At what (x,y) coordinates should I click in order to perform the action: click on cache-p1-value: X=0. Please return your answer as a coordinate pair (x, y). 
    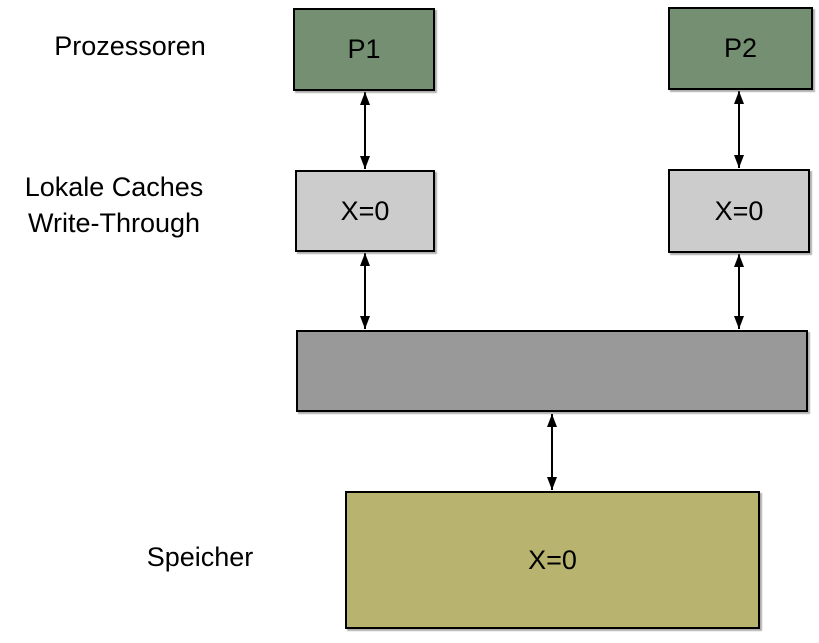
    Looking at the image, I should click on (365, 210).